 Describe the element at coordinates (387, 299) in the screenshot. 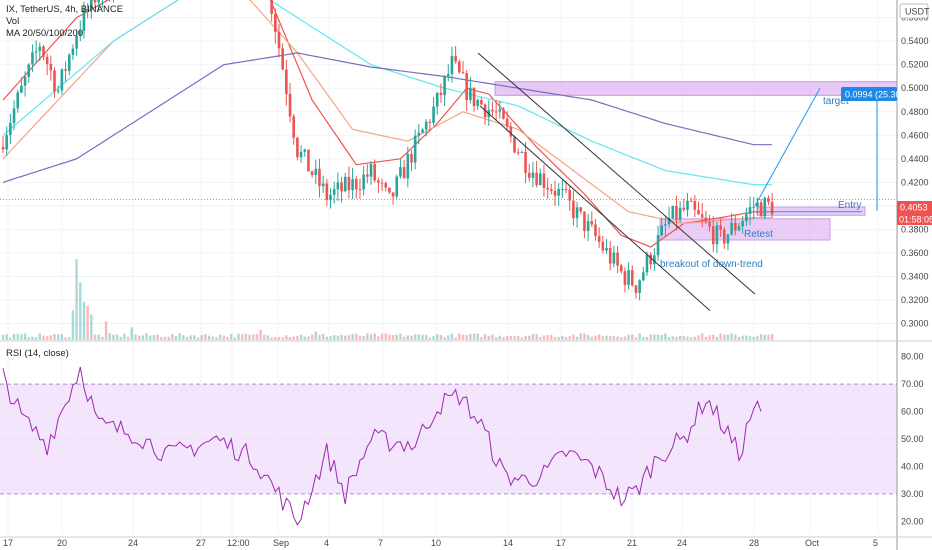

I see `volume-bars` at that location.